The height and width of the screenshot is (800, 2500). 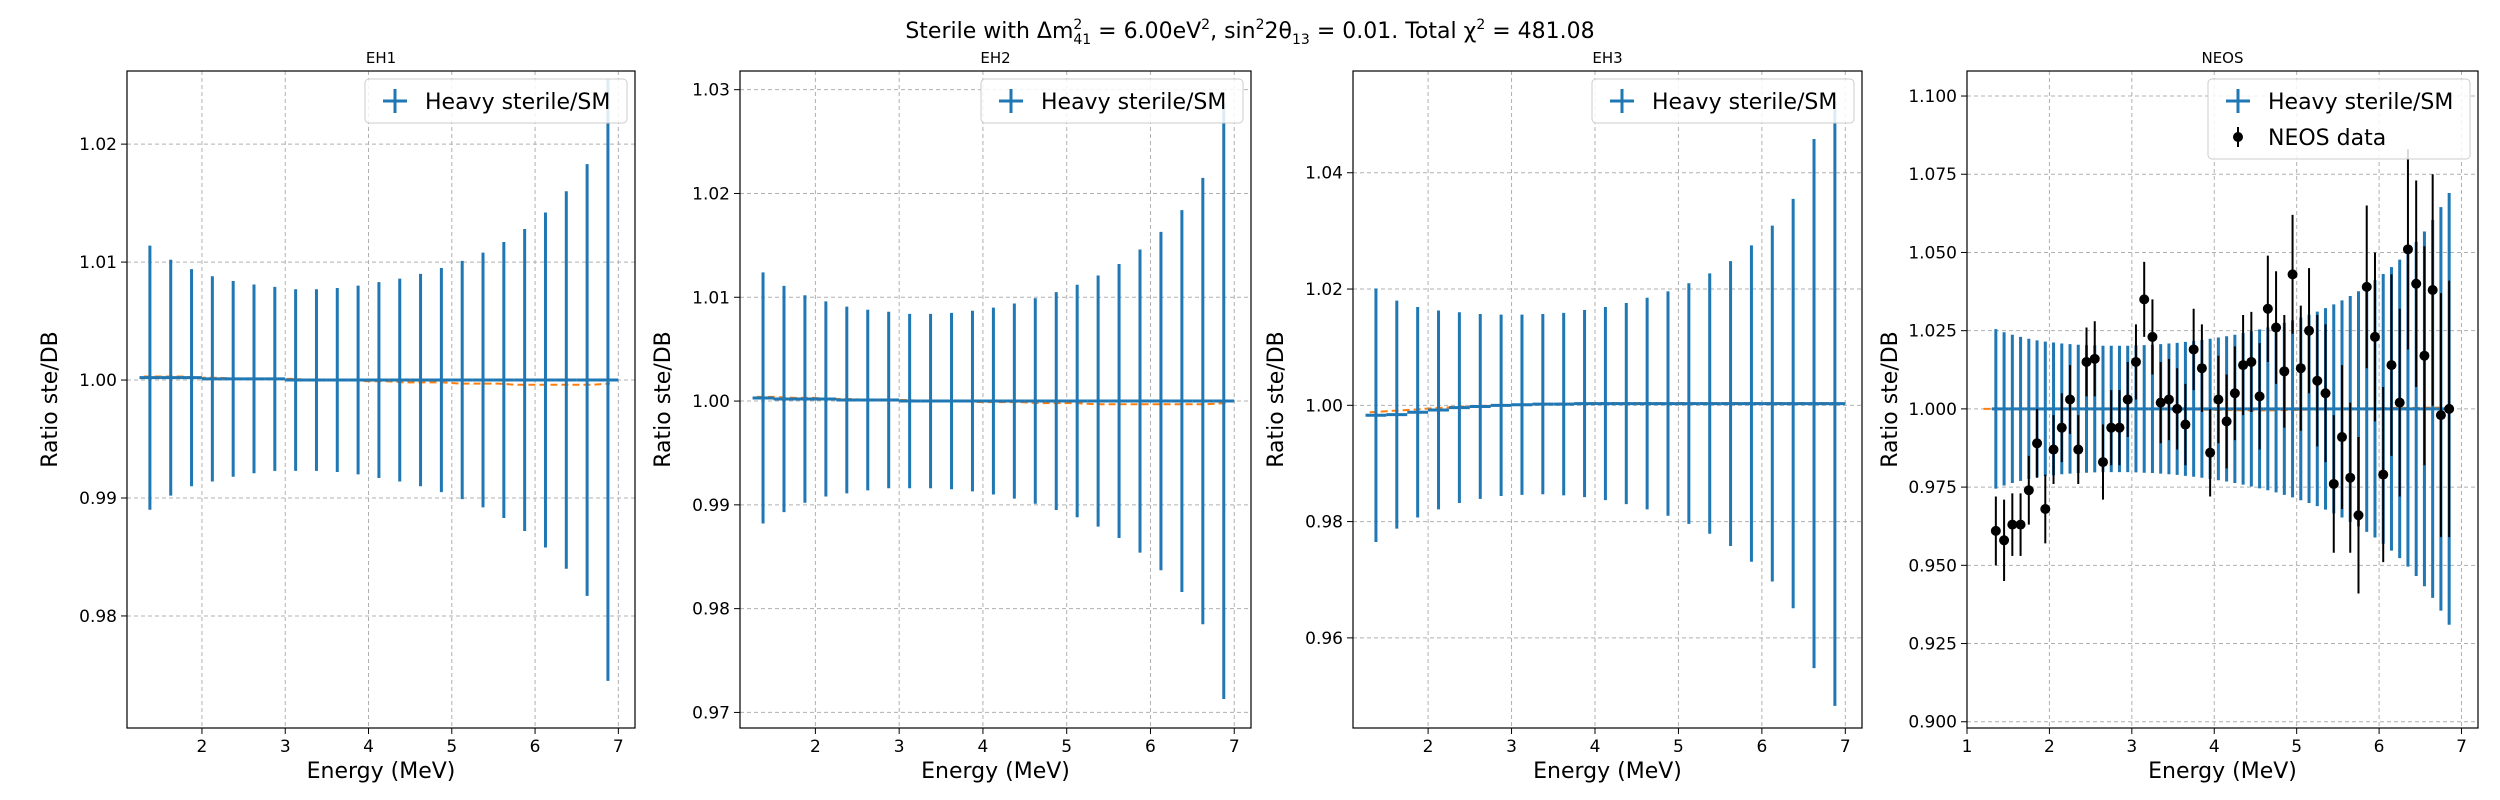 I want to click on model-series-errorbars, so click(x=993, y=401).